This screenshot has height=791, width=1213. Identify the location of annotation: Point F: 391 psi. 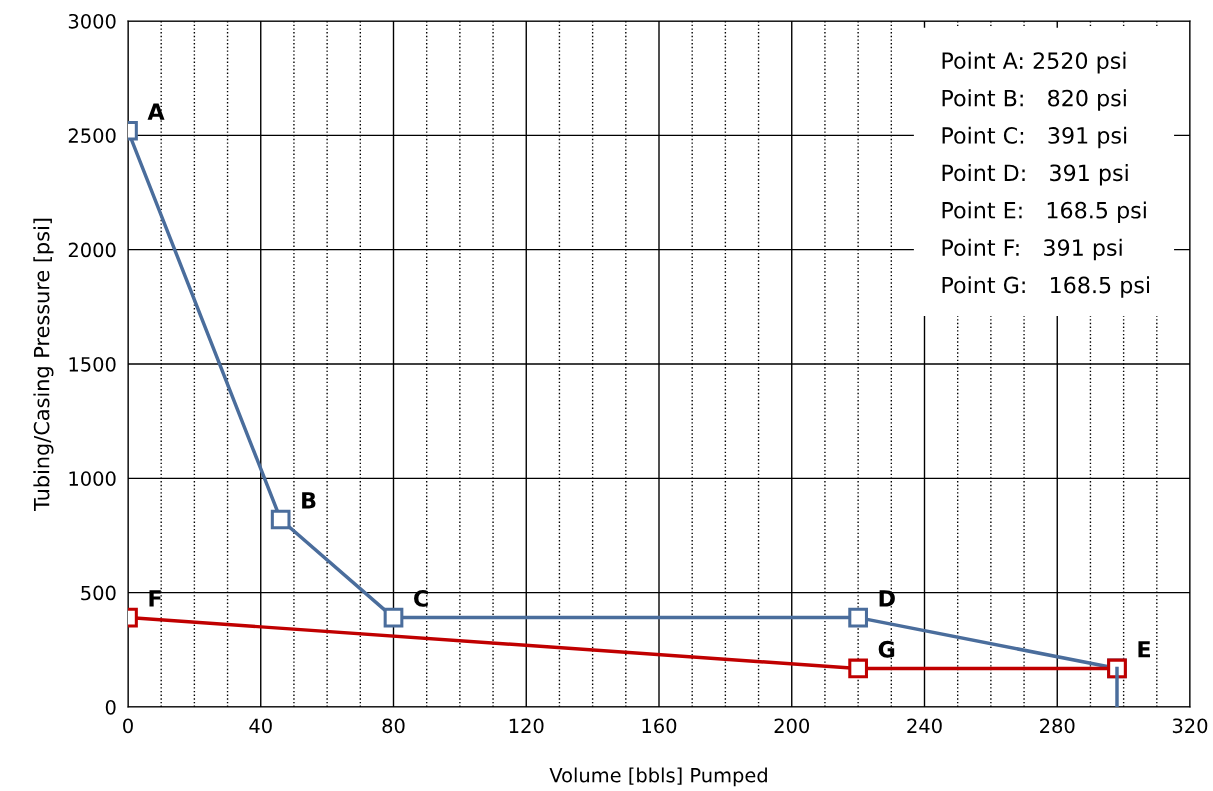
(1032, 249).